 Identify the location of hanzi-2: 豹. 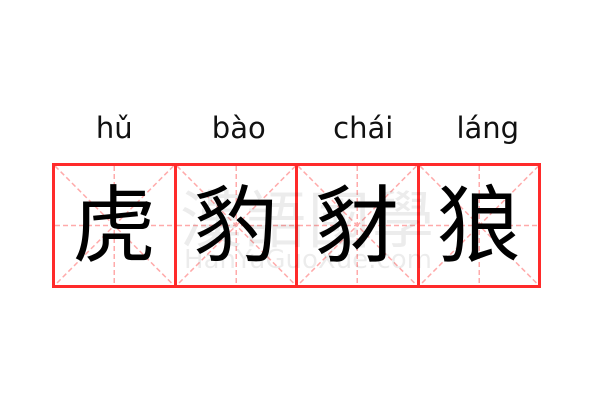
(235, 225).